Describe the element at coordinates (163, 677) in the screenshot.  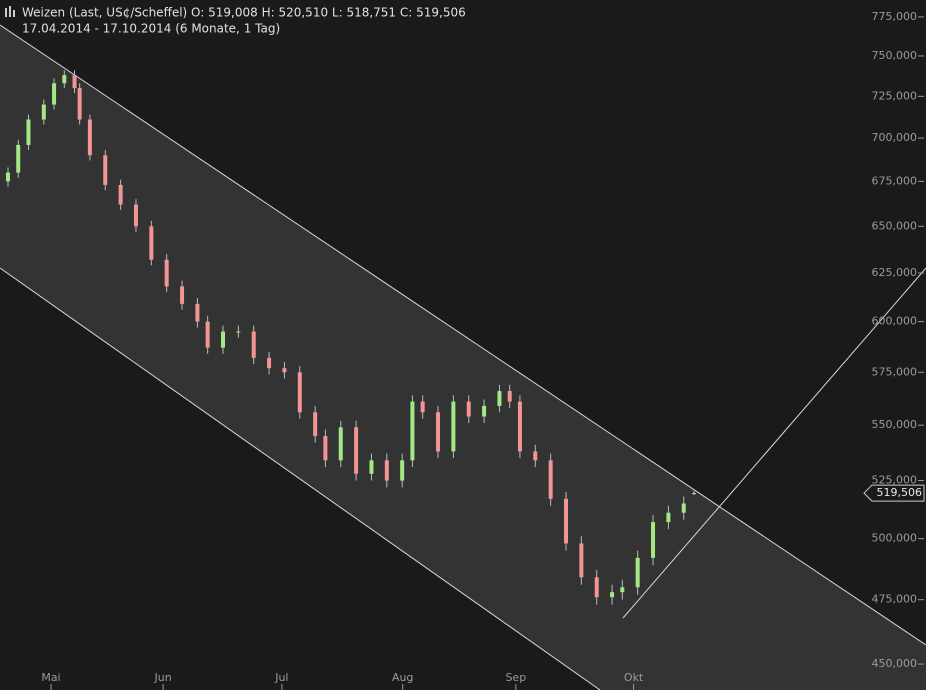
I see `x-tick-label: Jun` at that location.